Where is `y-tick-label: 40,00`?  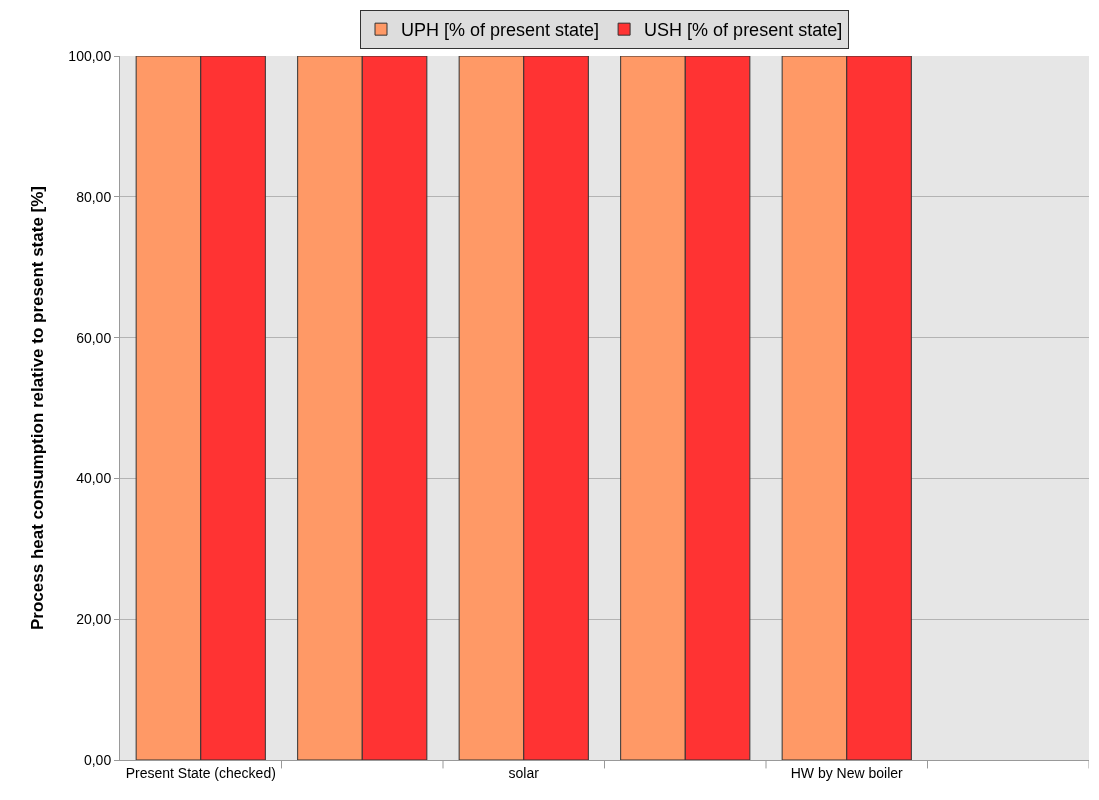 y-tick-label: 40,00 is located at coordinates (94, 478).